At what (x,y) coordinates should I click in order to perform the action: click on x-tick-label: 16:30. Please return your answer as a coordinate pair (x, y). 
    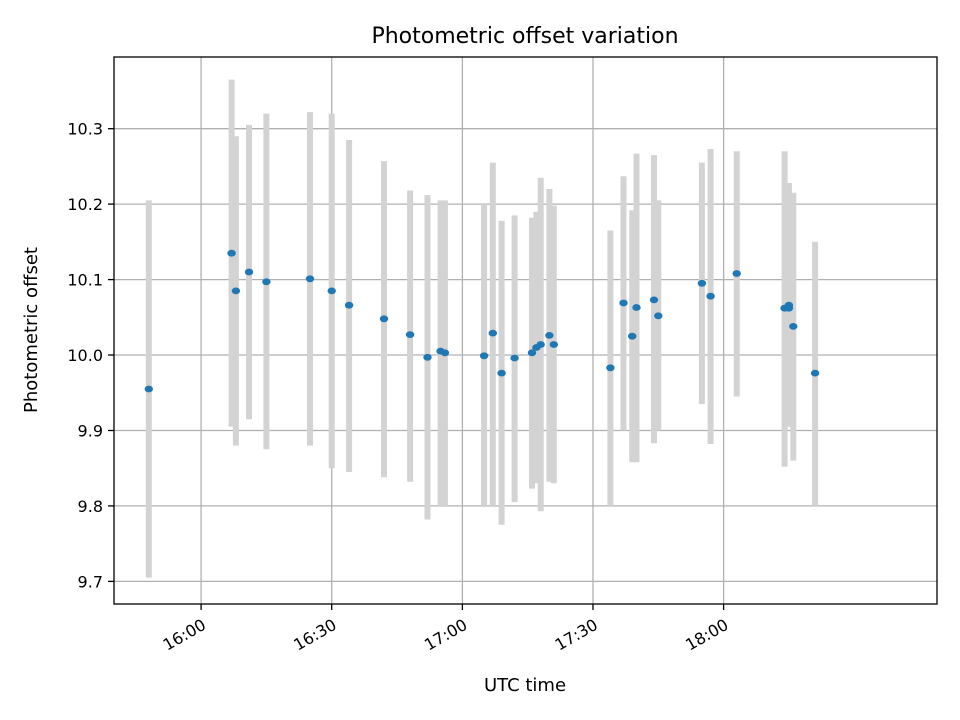
    Looking at the image, I should click on (314, 635).